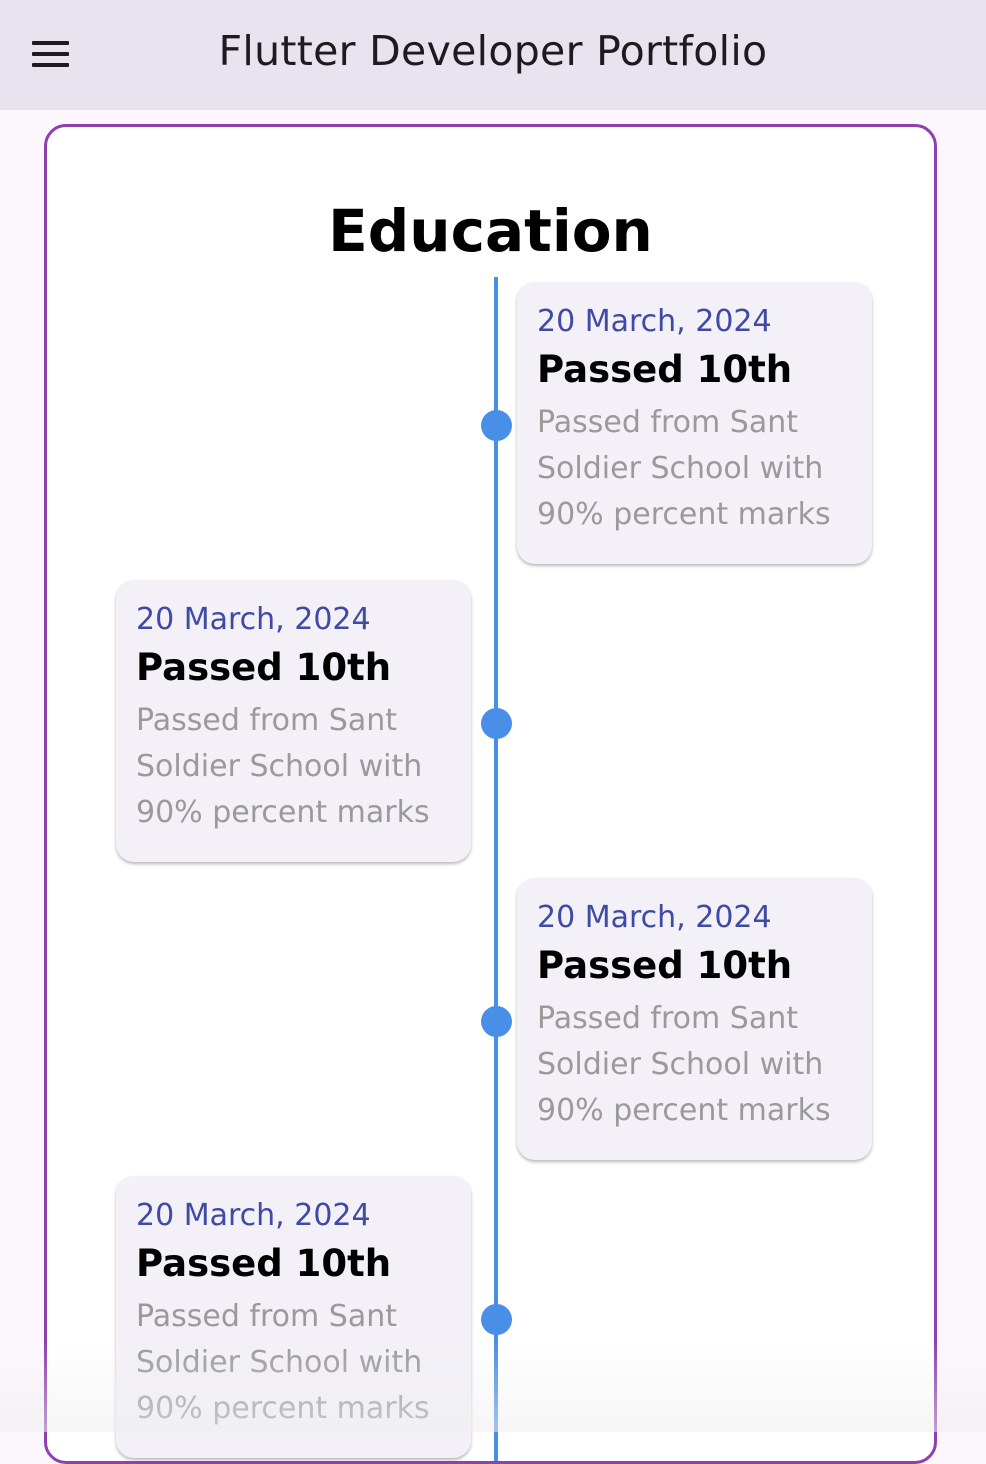 Image resolution: width=986 pixels, height=1464 pixels. Describe the element at coordinates (493, 51) in the screenshot. I see `app-title: Flutter Developer Portfolio` at that location.